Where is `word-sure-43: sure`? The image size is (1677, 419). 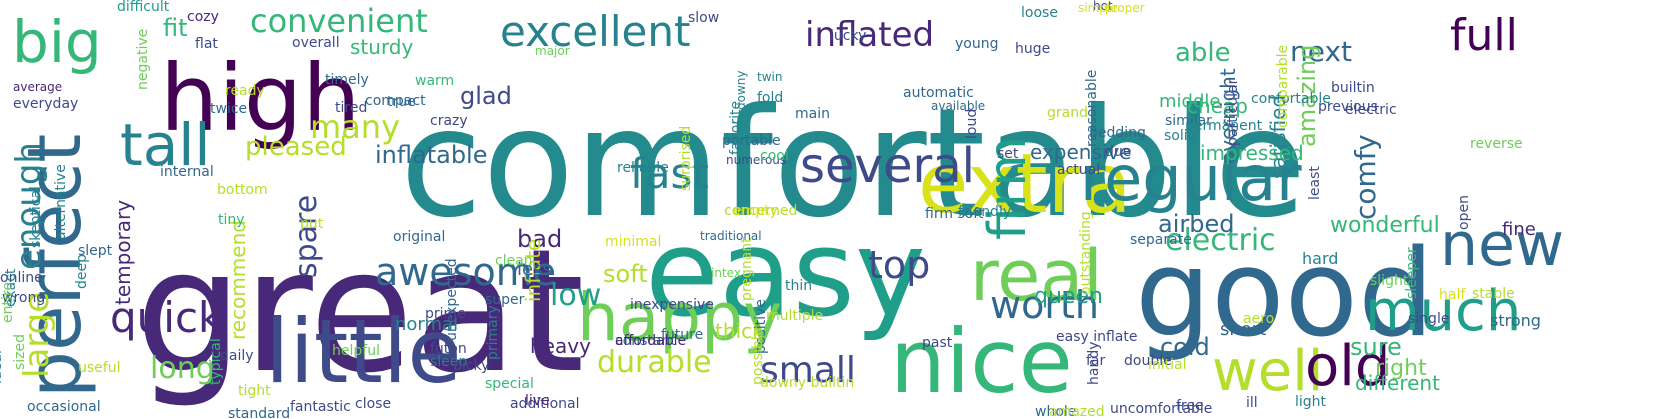 word-sure-43: sure is located at coordinates (1376, 347).